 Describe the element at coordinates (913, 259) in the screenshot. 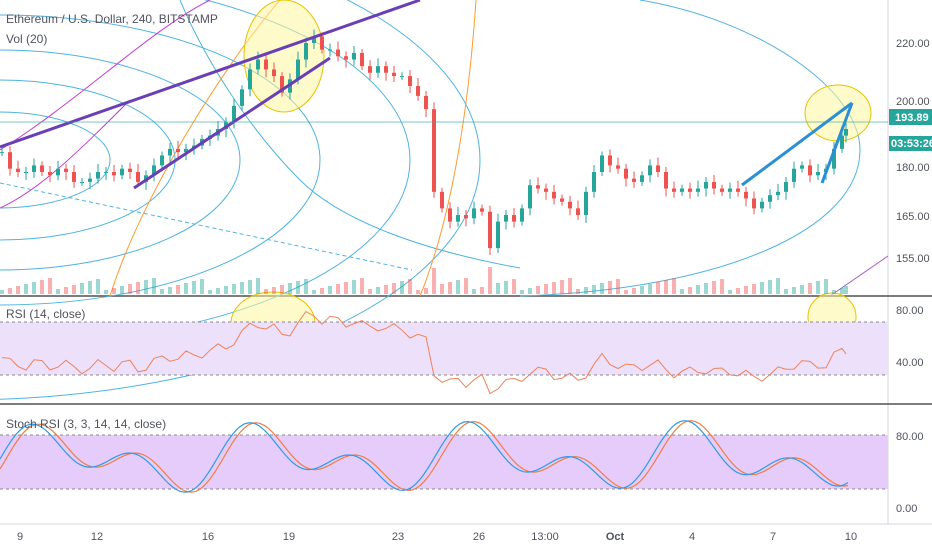

I see `price-tick: 155.00` at that location.